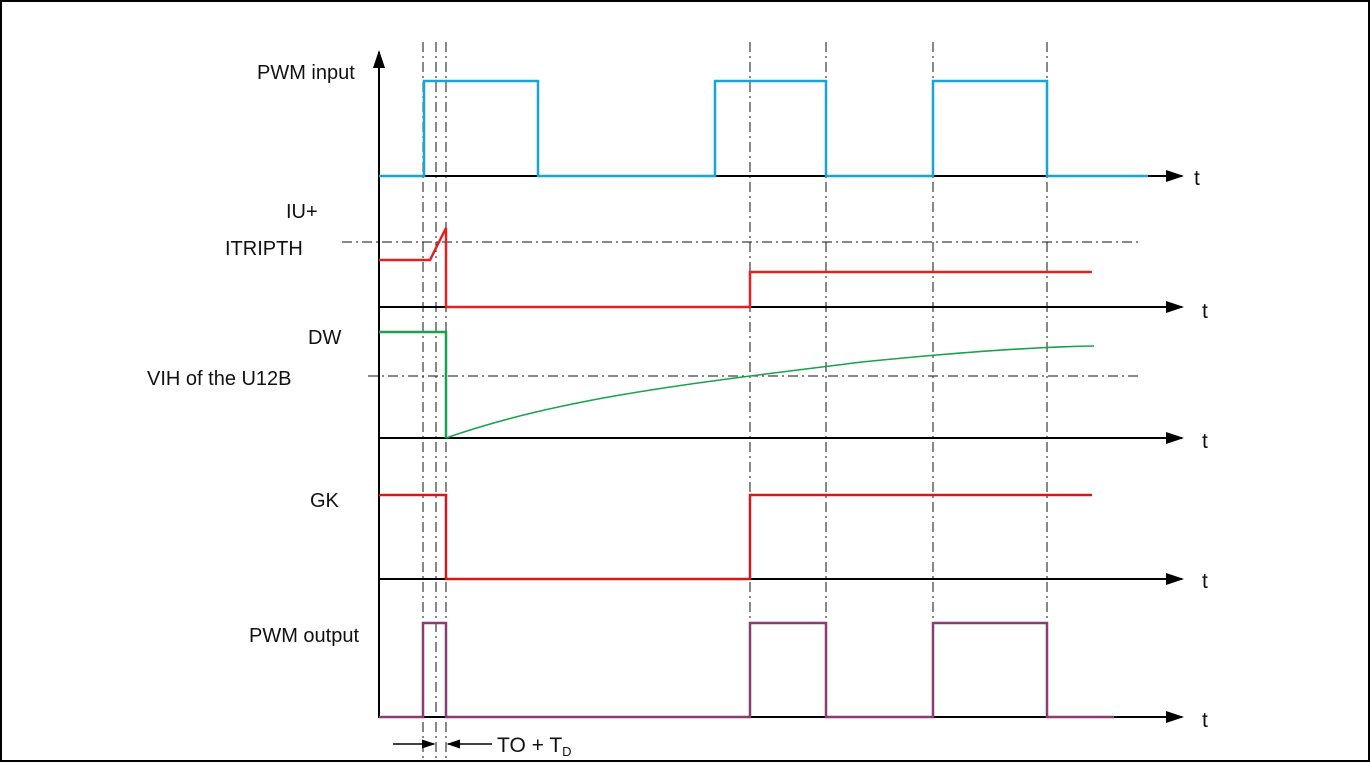  What do you see at coordinates (219, 379) in the screenshot?
I see `vih-label: VIH of the U12B` at bounding box center [219, 379].